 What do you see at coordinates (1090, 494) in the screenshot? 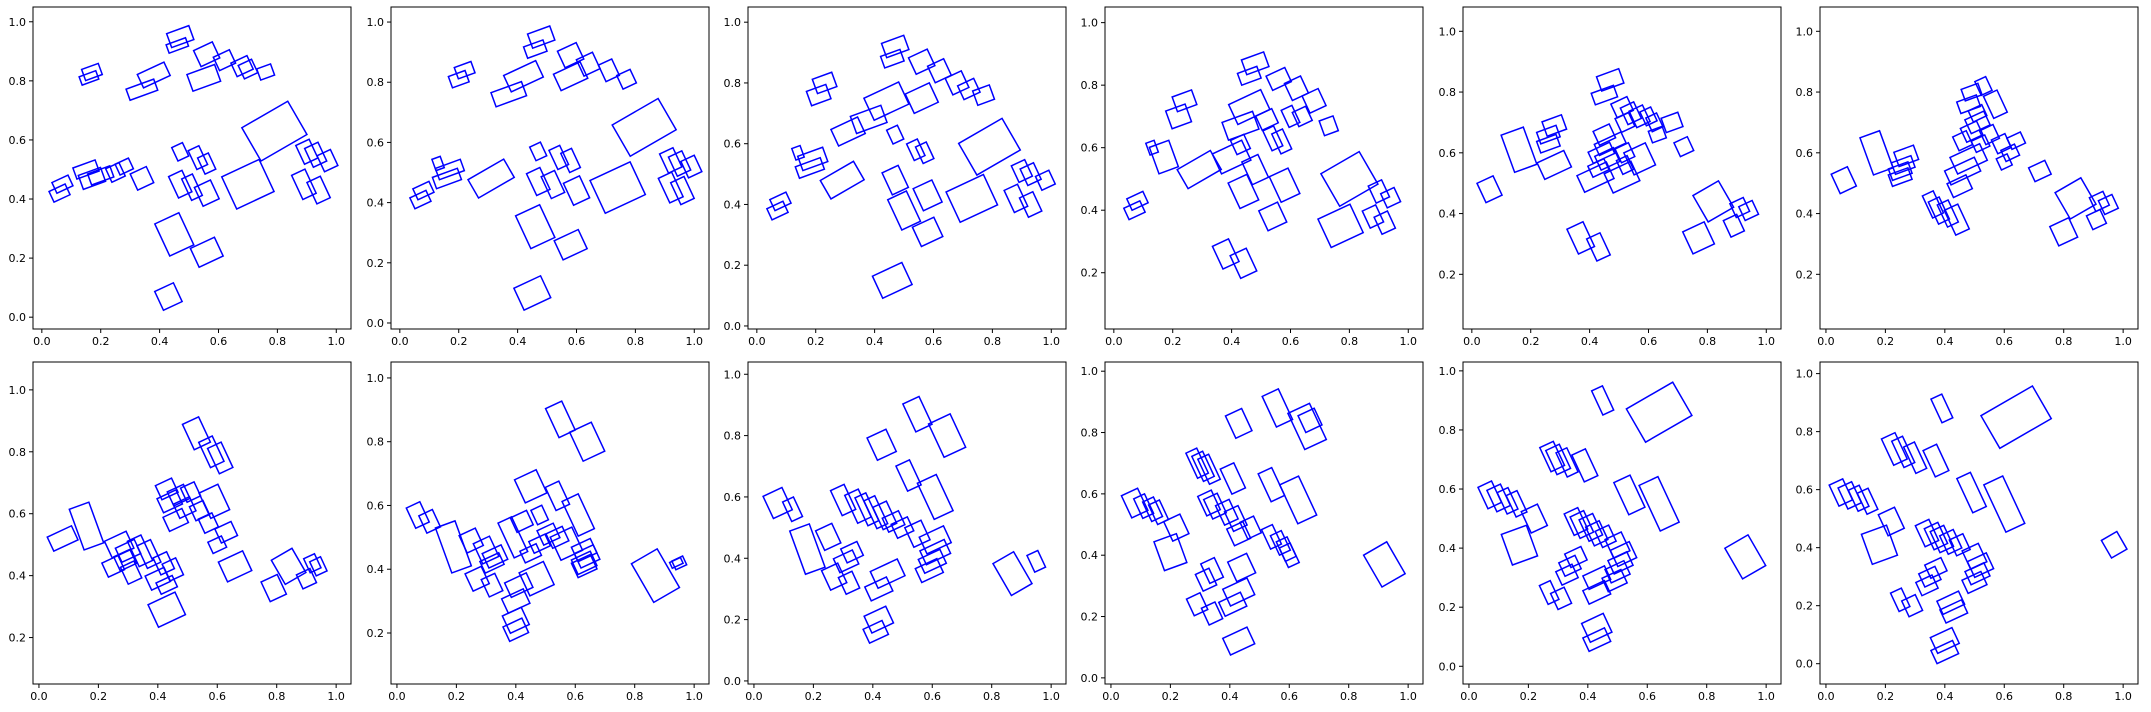
I see `y-tick-label: 0.6` at bounding box center [1090, 494].